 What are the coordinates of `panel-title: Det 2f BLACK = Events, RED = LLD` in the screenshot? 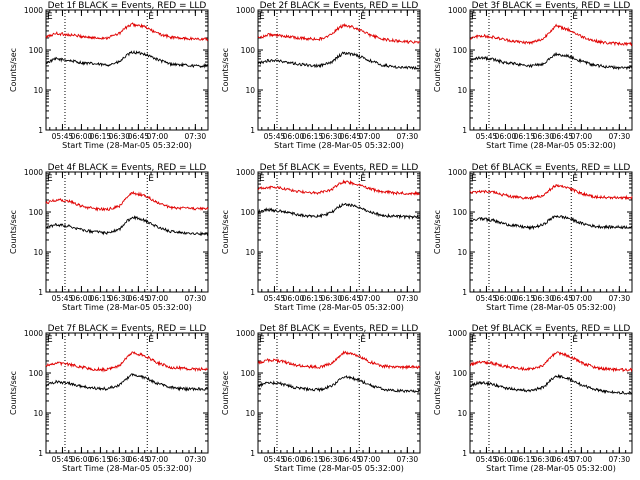 It's located at (339, 6).